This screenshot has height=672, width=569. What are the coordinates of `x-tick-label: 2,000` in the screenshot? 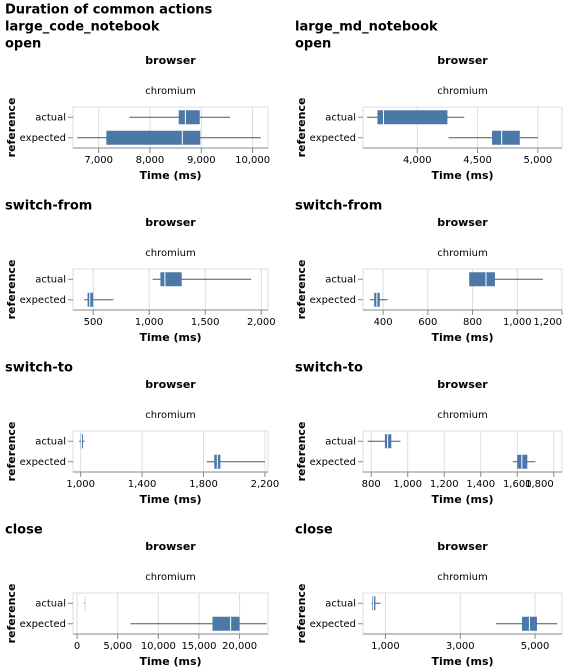 It's located at (261, 322).